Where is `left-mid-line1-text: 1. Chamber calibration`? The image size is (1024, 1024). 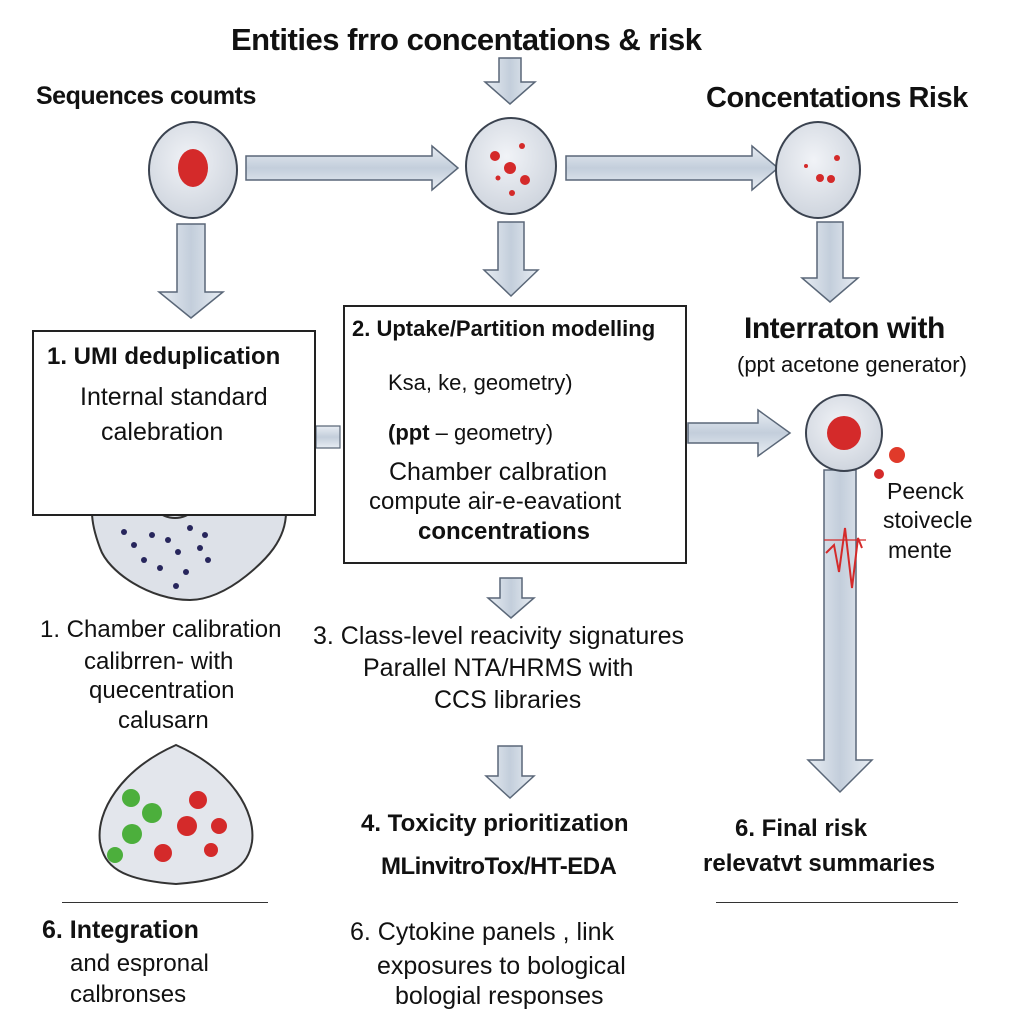
left-mid-line1-text: 1. Chamber calibration is located at coordinates (161, 629).